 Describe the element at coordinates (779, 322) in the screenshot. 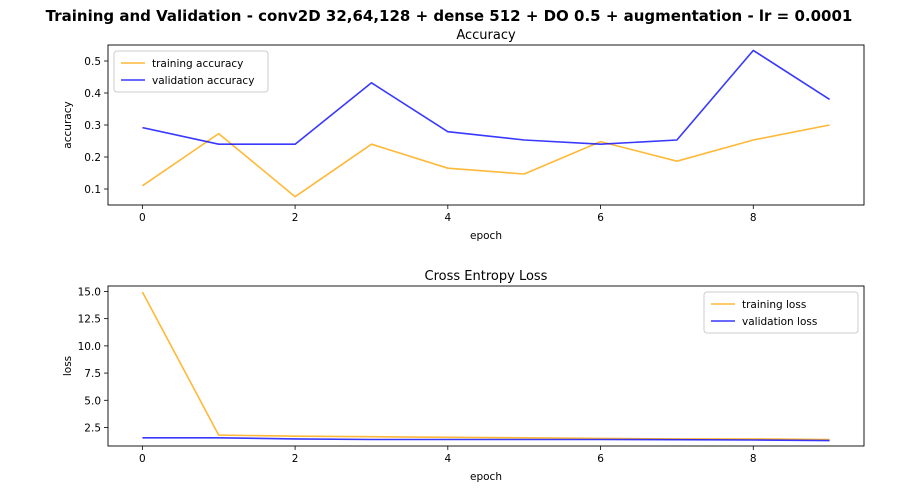

I see `validation-loss-legend-label: validation loss` at that location.